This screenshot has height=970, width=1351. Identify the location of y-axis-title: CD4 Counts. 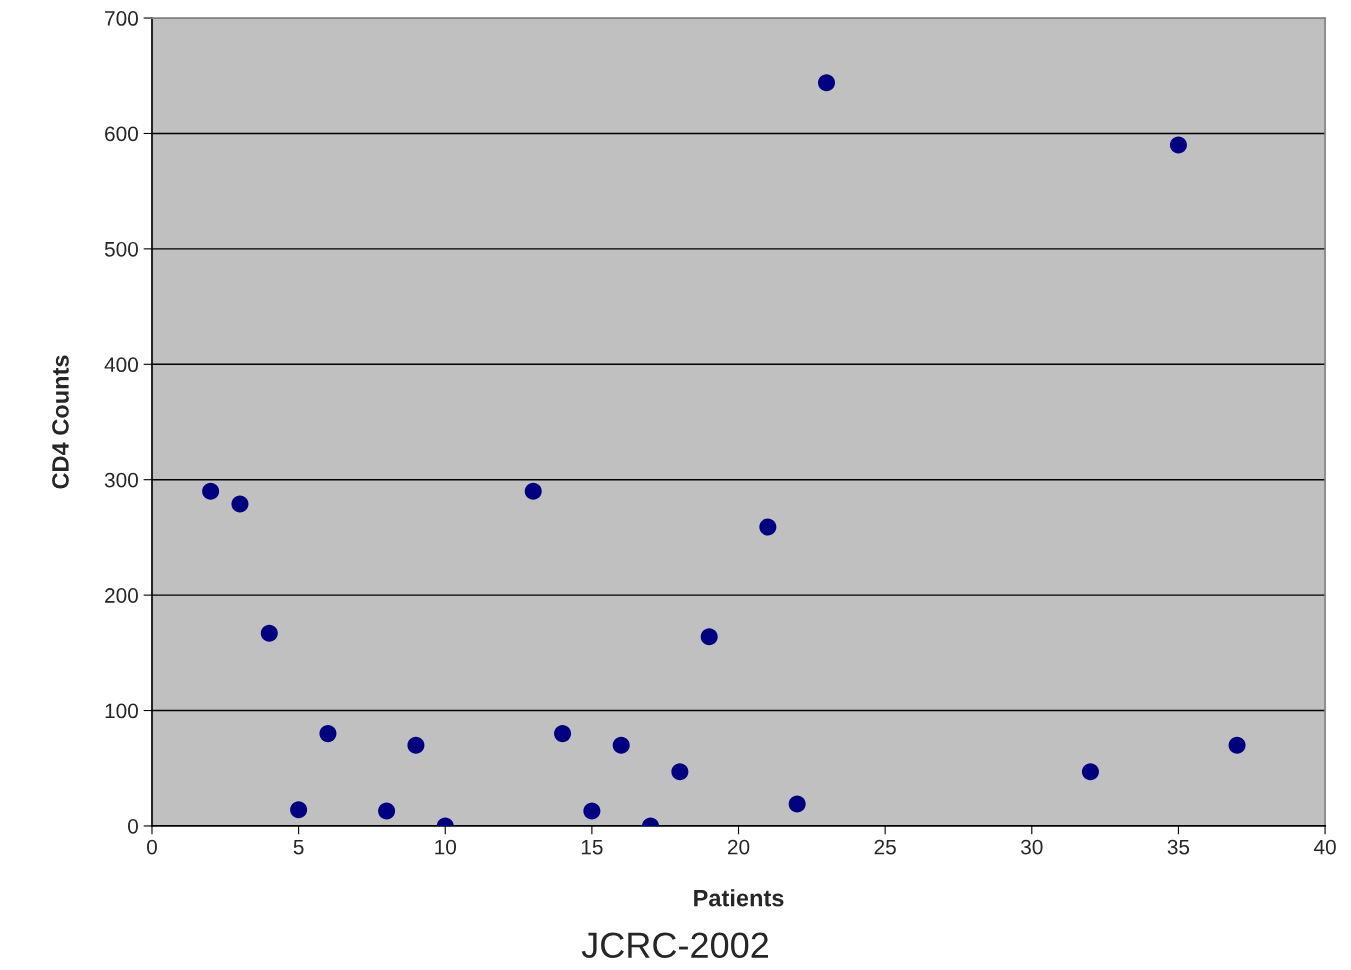
(60, 422).